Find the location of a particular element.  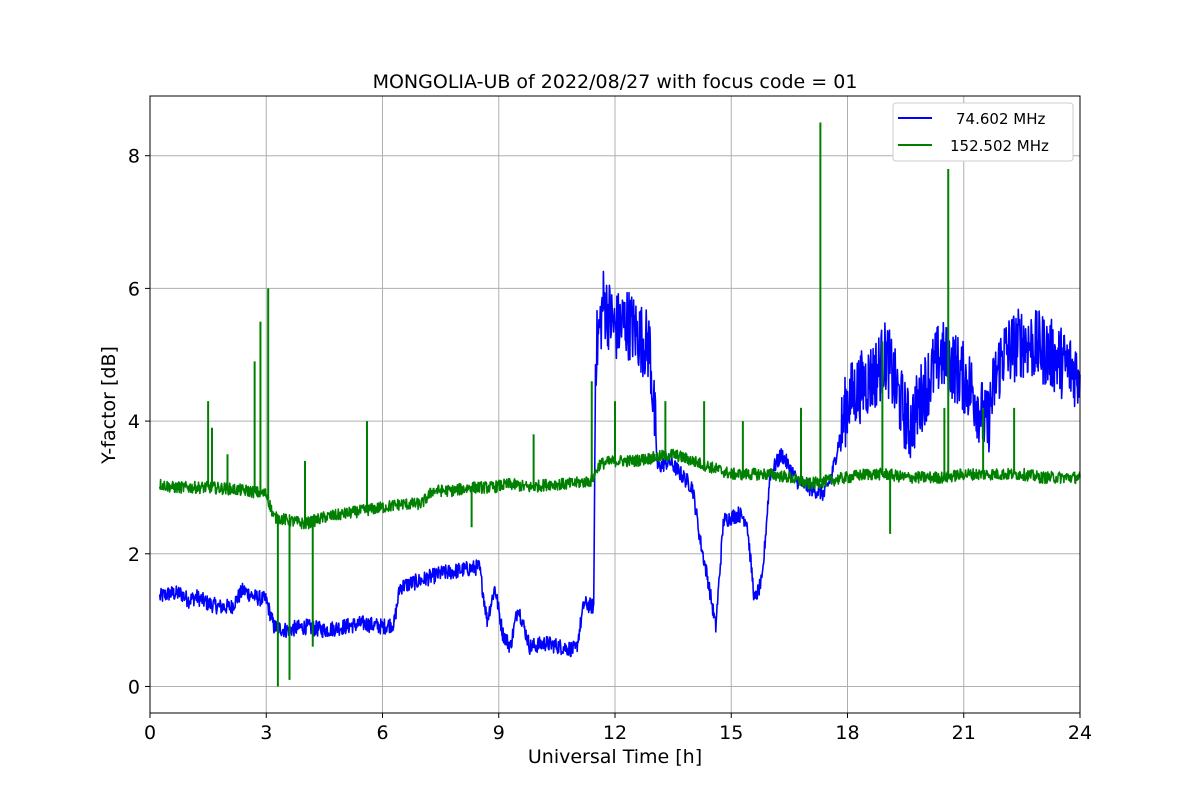

y-tick-label: 0 is located at coordinates (134, 687).